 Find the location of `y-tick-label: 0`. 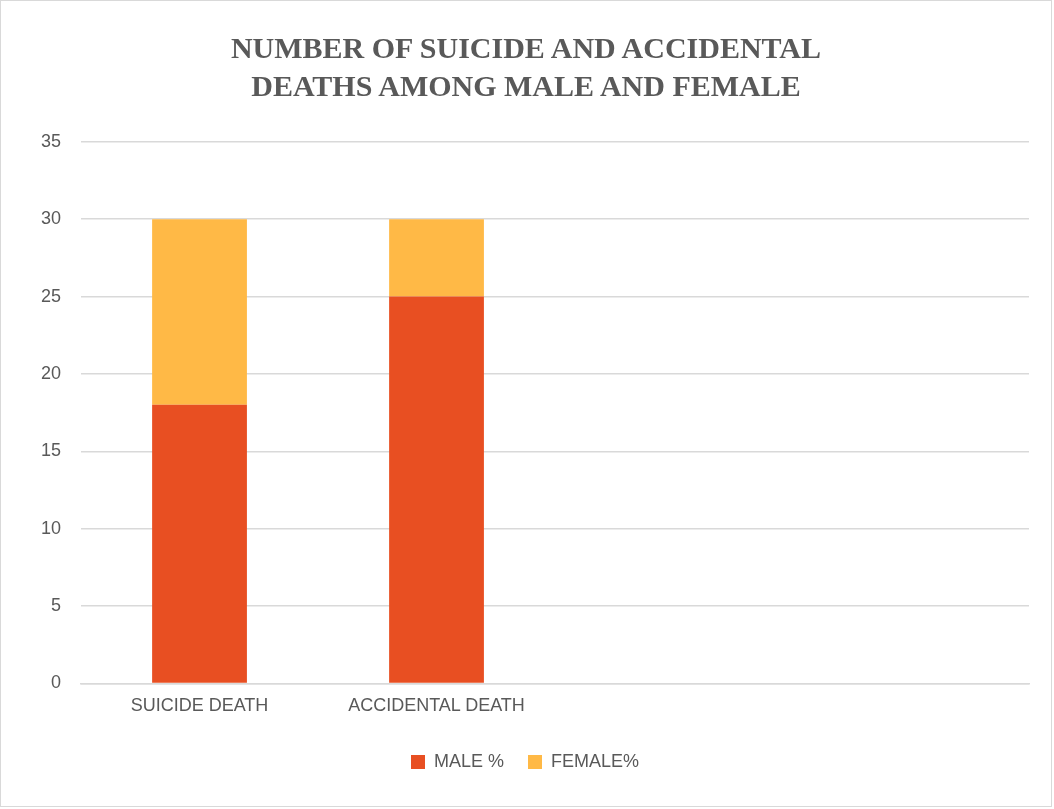

y-tick-label: 0 is located at coordinates (56, 682).